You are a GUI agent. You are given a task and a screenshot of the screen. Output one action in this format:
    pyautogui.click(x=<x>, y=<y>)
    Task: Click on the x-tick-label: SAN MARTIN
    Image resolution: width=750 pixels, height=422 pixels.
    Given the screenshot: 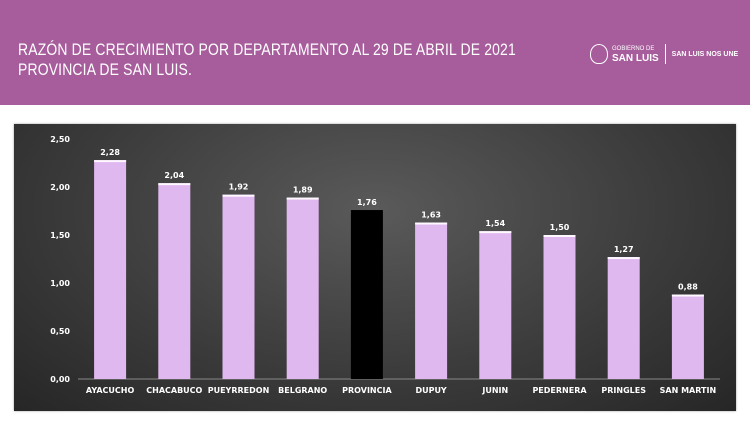 What is the action you would take?
    pyautogui.click(x=688, y=390)
    